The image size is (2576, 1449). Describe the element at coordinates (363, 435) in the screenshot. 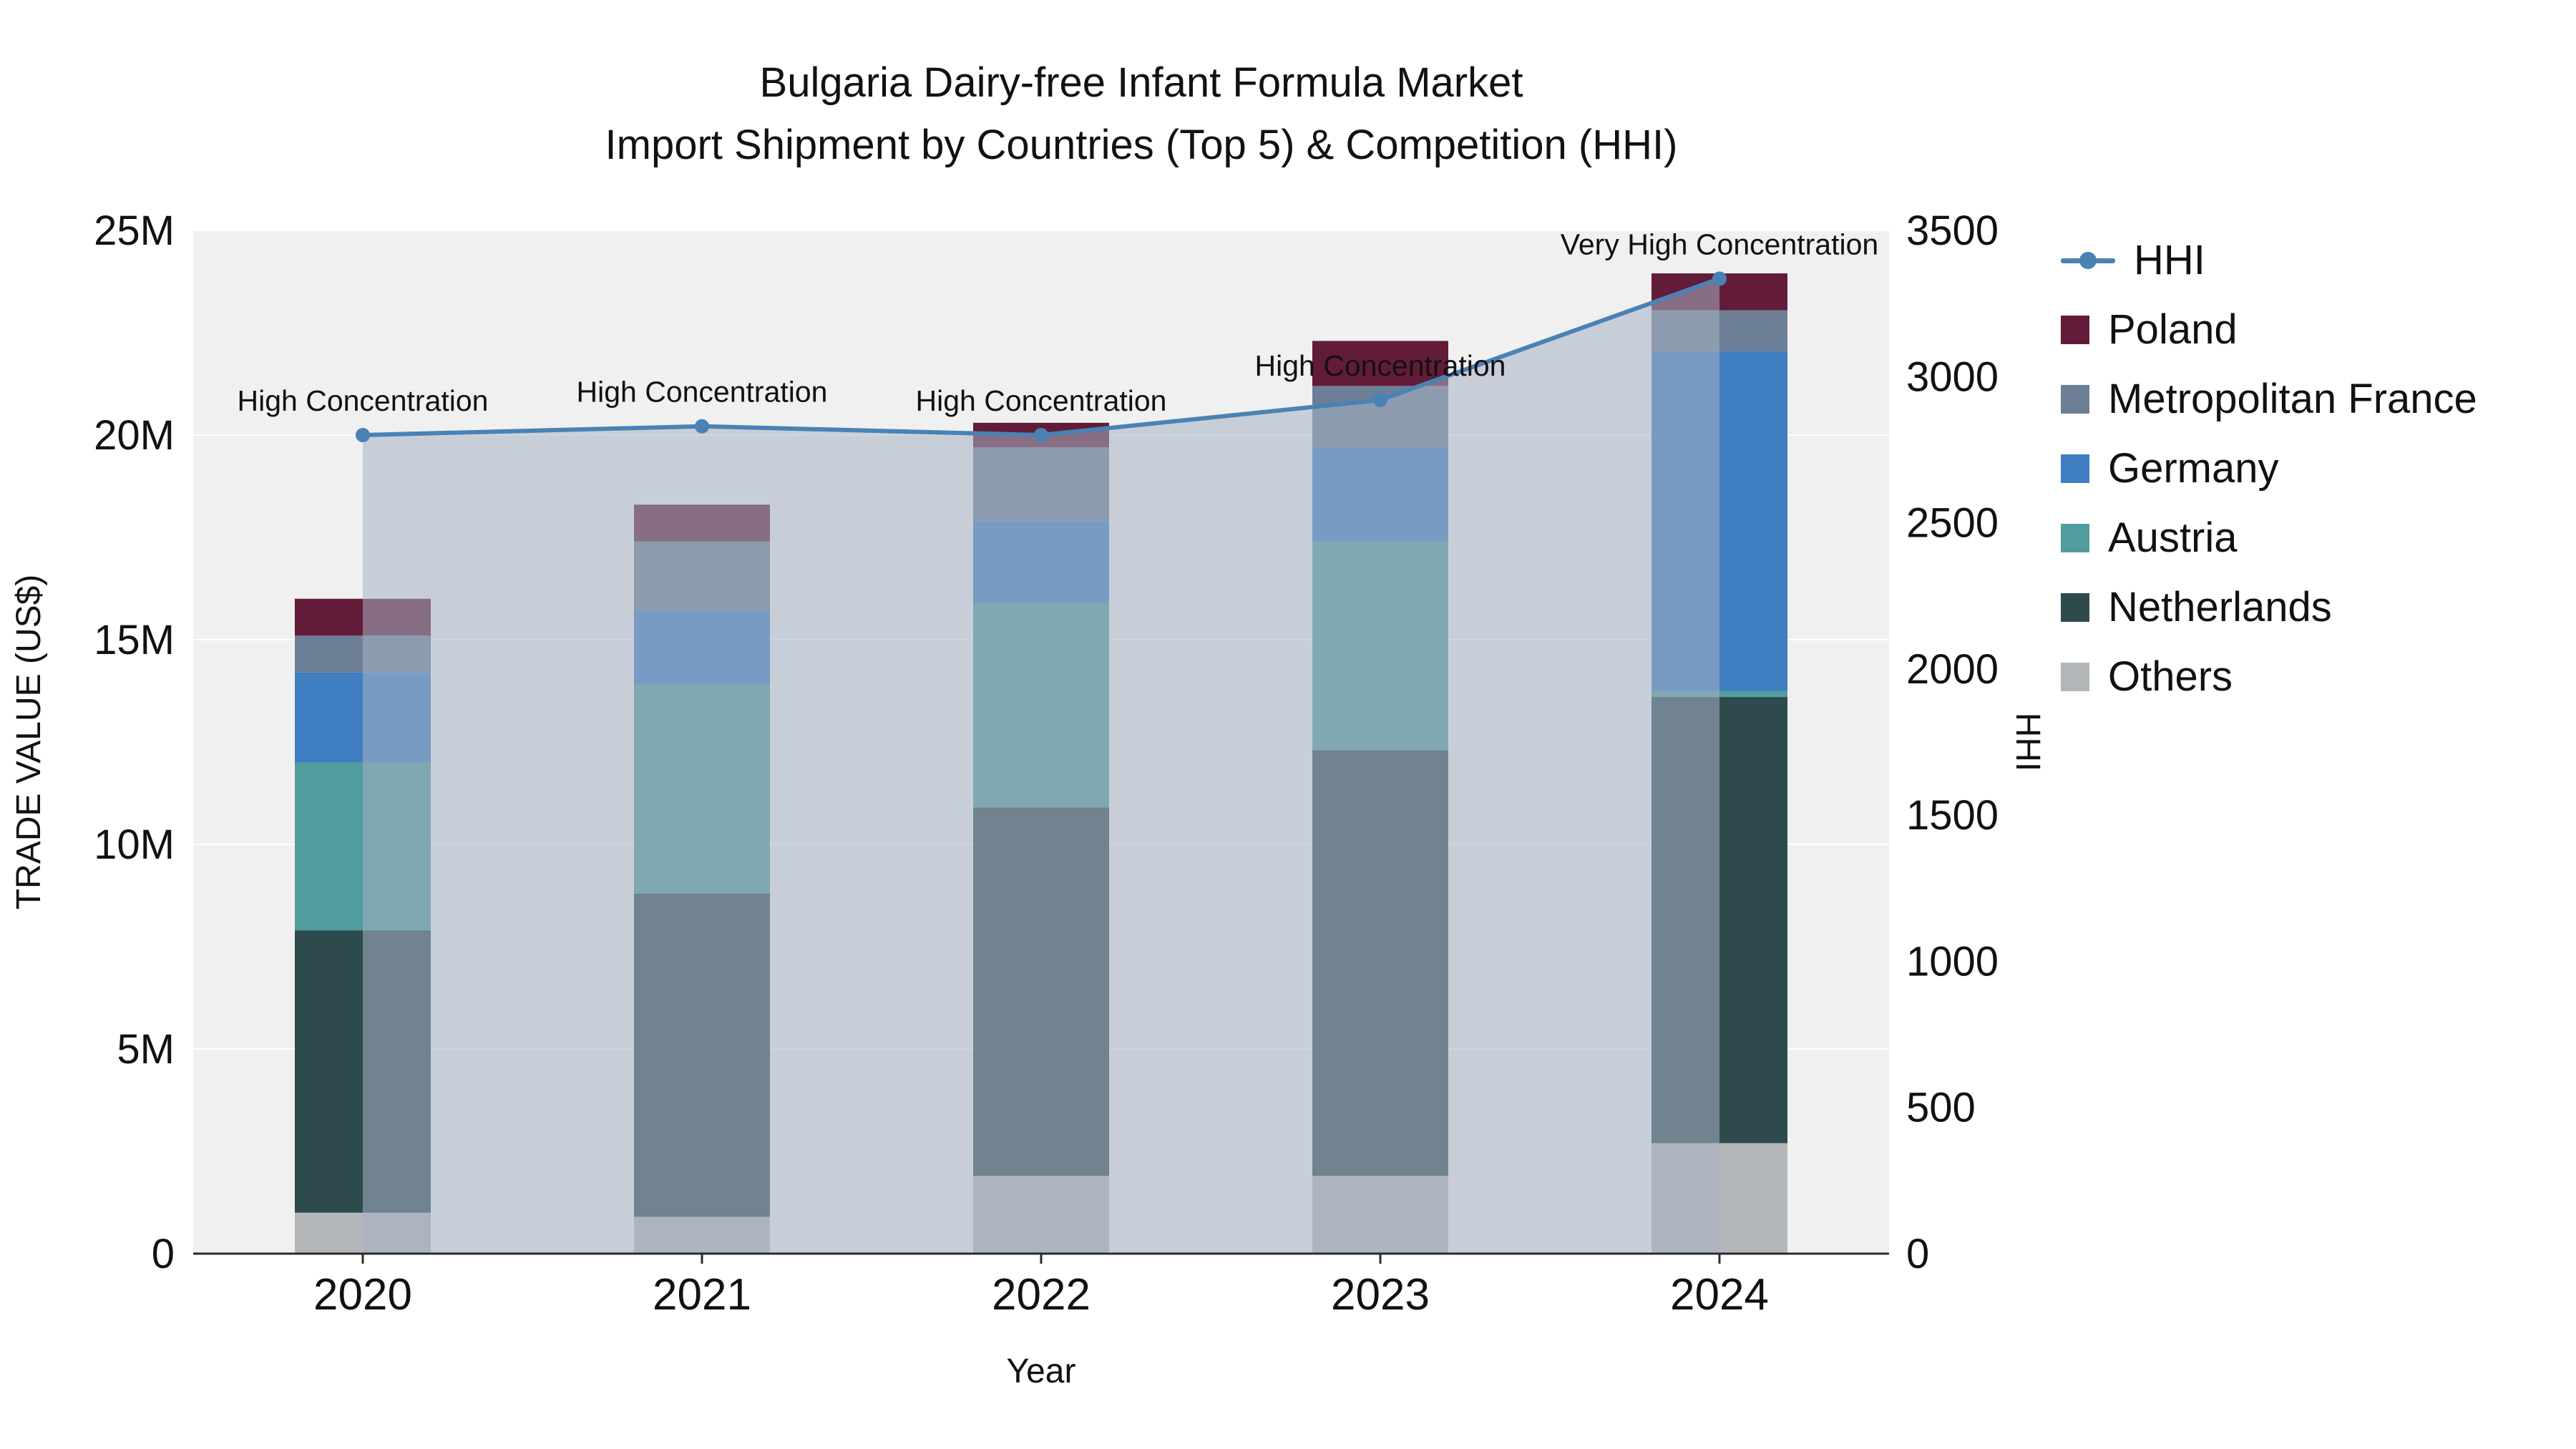

I see `hhi-marker-2020` at that location.